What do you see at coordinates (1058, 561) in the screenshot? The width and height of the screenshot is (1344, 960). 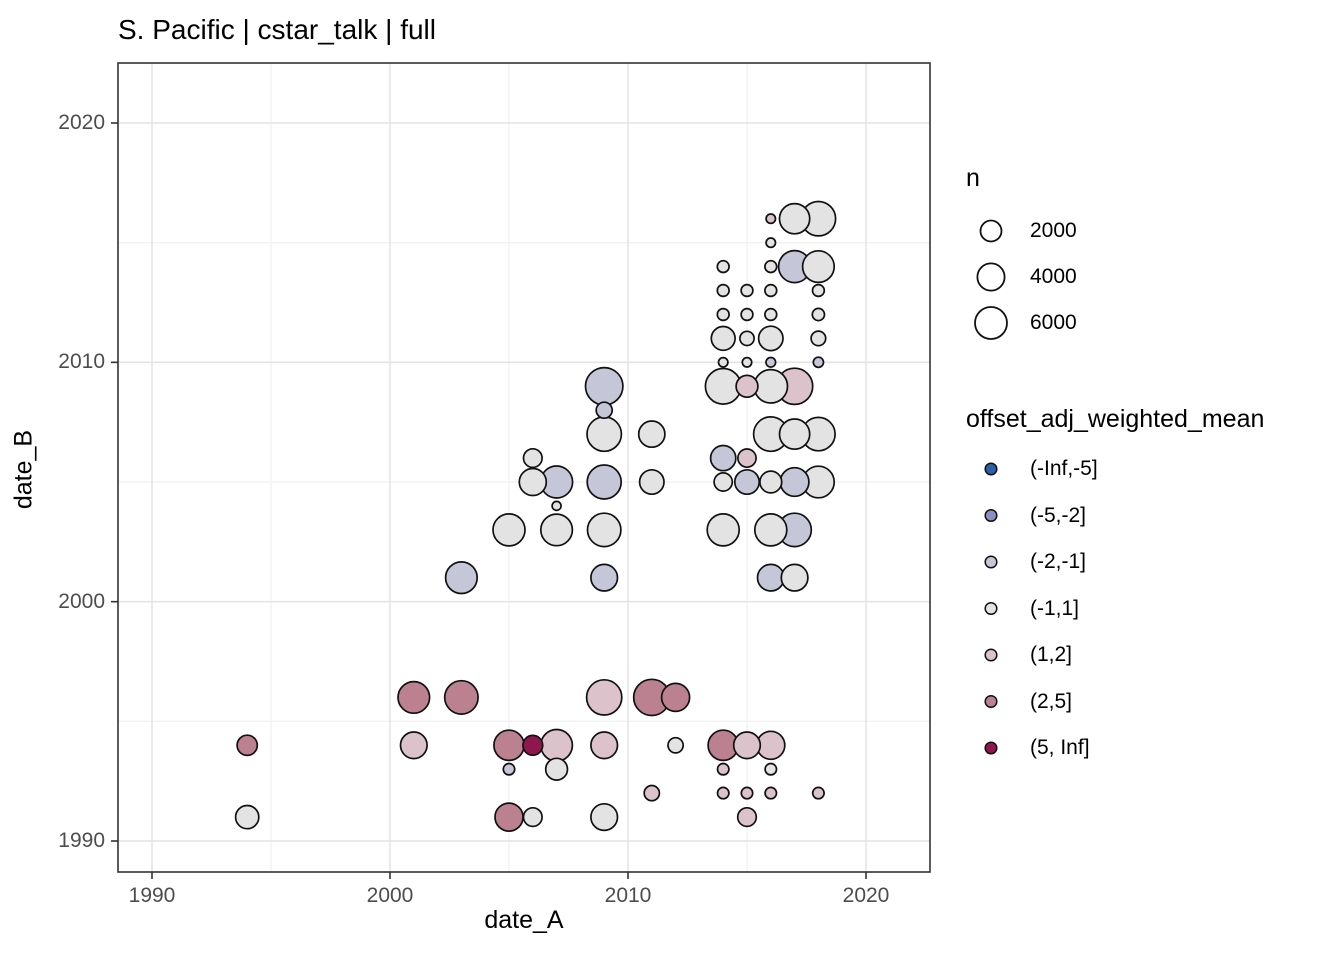 I see `color-legend-label: (-2,-1]` at bounding box center [1058, 561].